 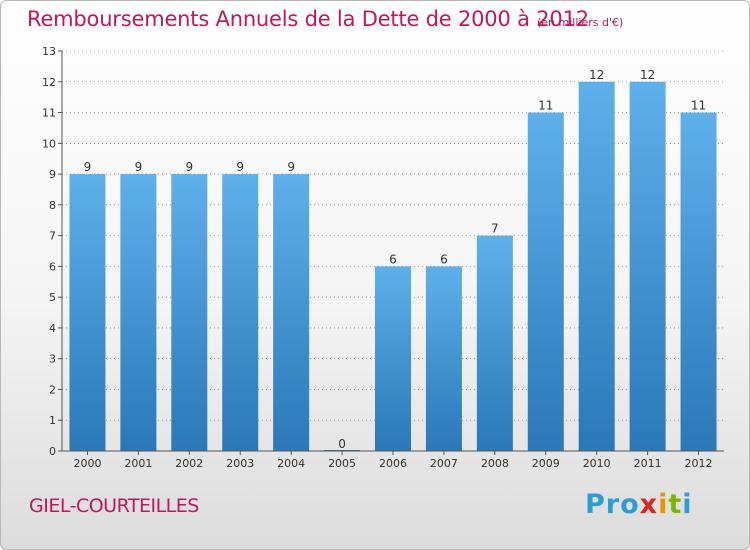 I want to click on y-tick-label: 12, so click(x=49, y=82).